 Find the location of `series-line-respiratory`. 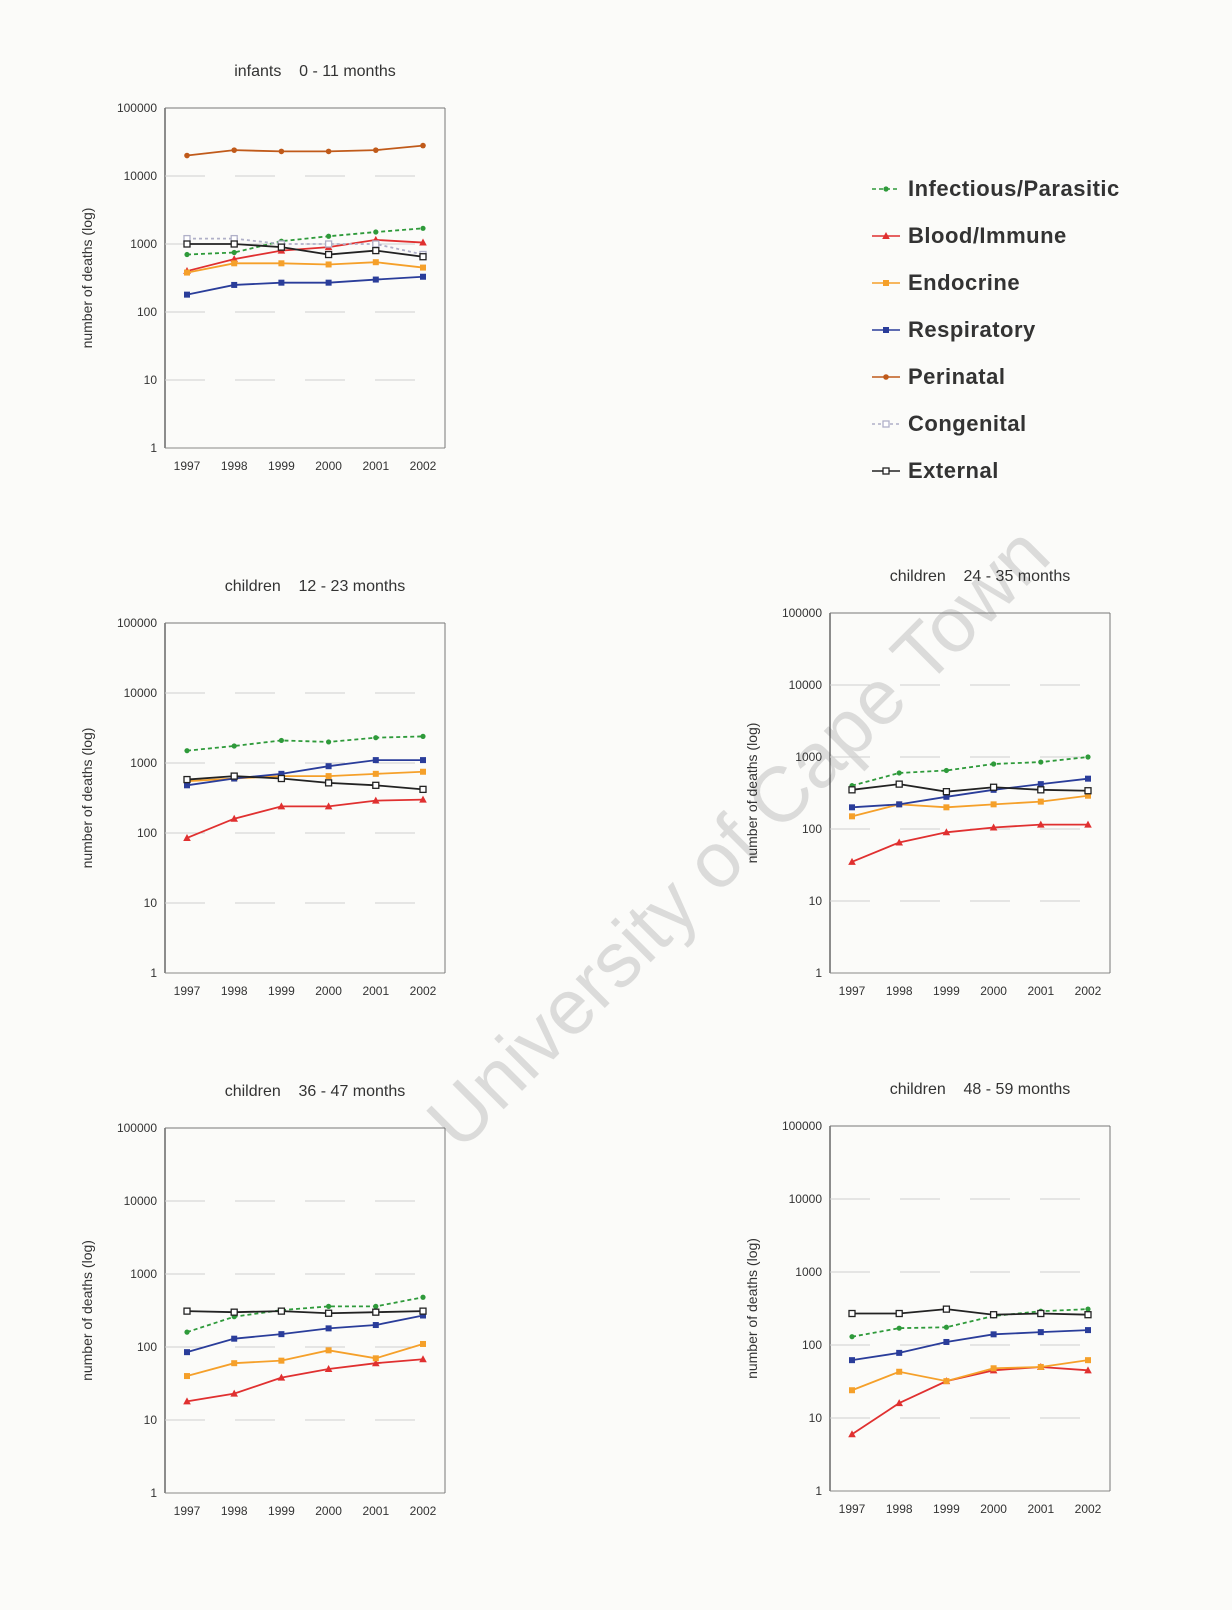

series-line-respiratory is located at coordinates (305, 285).